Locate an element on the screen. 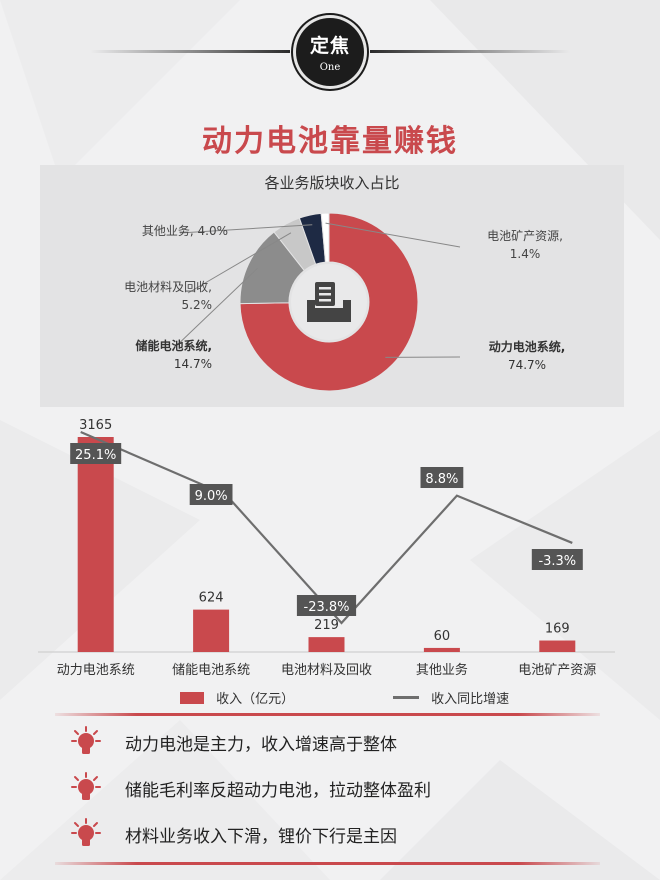 The height and width of the screenshot is (880, 660). section-badge: 定焦 One is located at coordinates (330, 52).